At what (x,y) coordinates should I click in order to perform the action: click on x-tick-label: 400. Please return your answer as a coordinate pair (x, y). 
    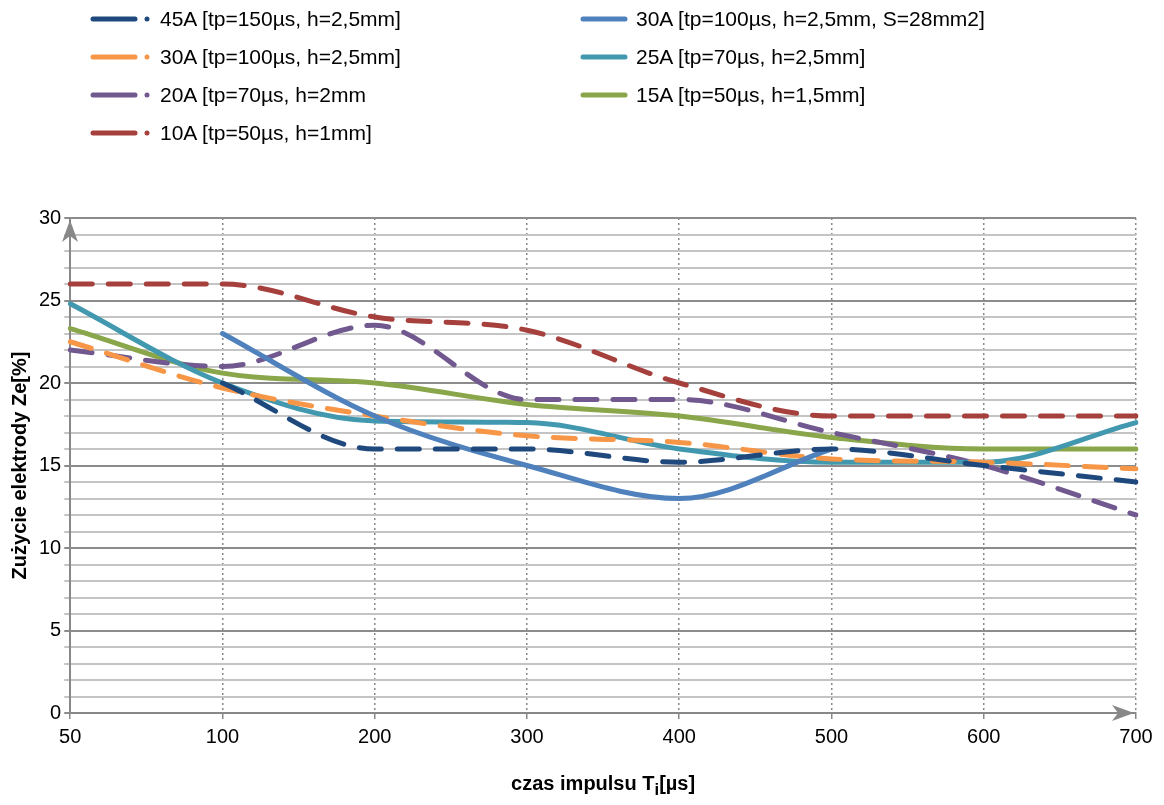
    Looking at the image, I should click on (679, 735).